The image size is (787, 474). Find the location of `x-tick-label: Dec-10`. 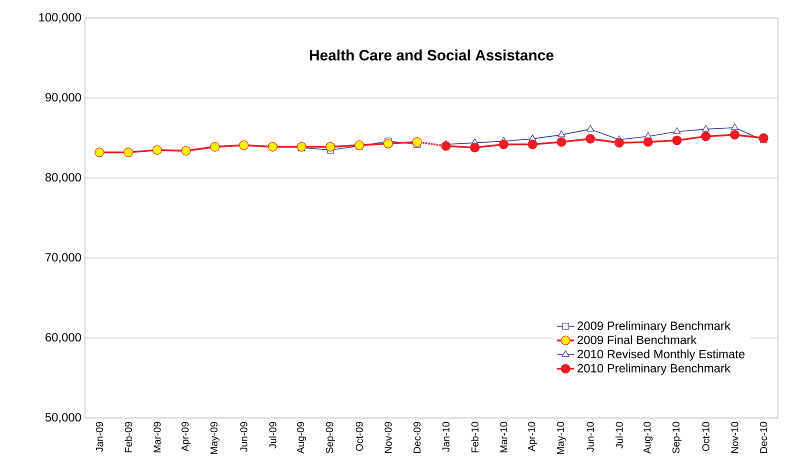

x-tick-label: Dec-10 is located at coordinates (764, 437).